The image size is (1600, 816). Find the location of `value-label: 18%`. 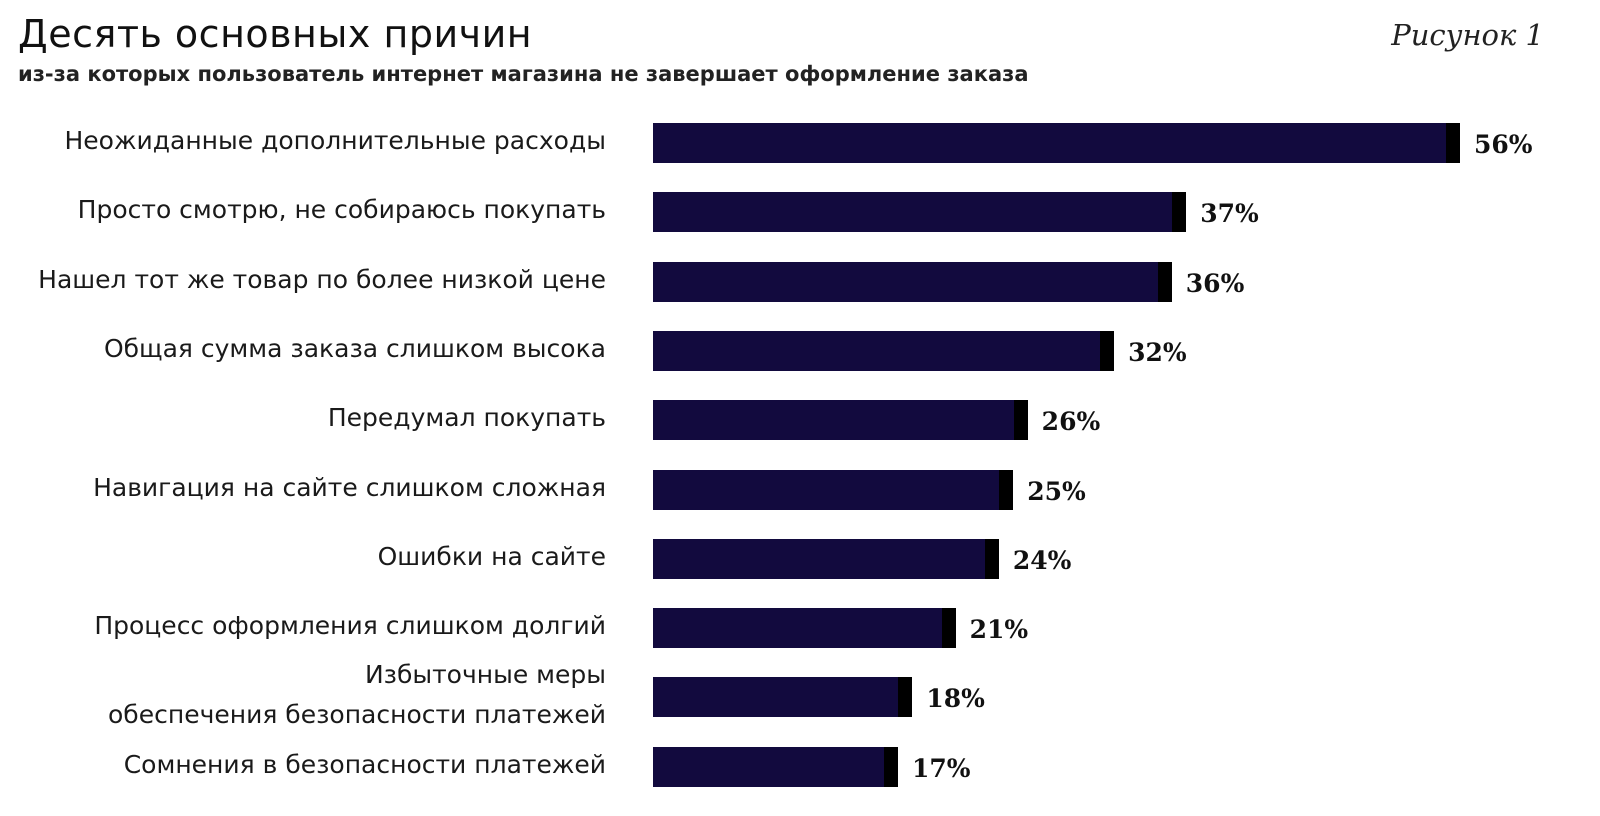

value-label: 18% is located at coordinates (955, 699).